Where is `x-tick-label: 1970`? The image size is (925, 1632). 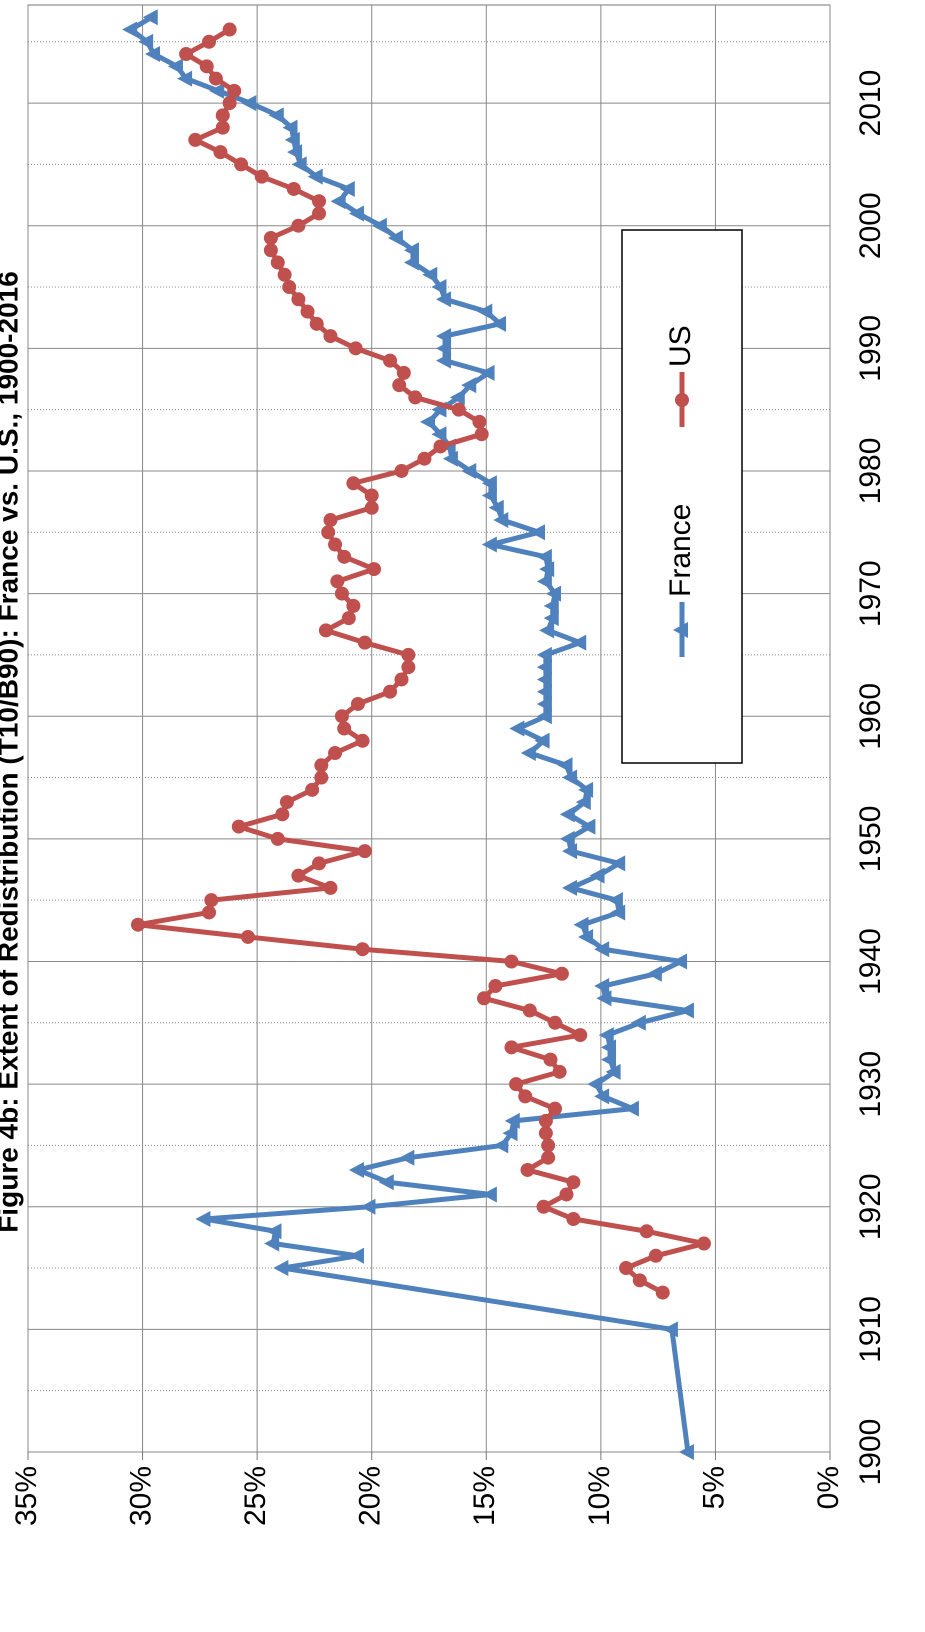
x-tick-label: 1970 is located at coordinates (870, 593).